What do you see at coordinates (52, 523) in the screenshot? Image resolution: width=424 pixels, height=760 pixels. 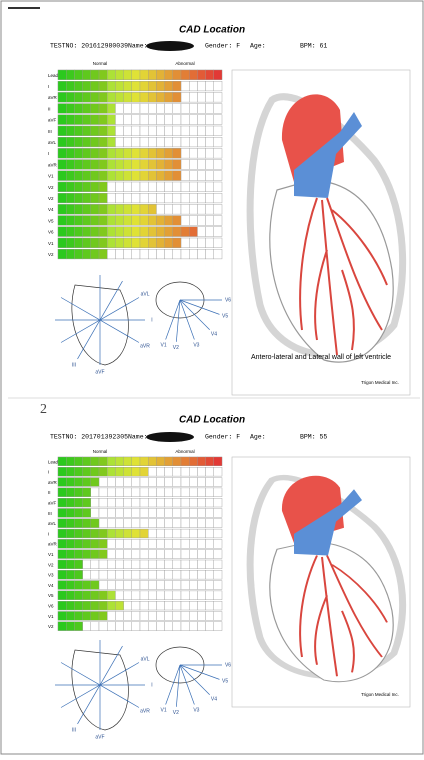 I see `lead-label: aVL` at bounding box center [52, 523].